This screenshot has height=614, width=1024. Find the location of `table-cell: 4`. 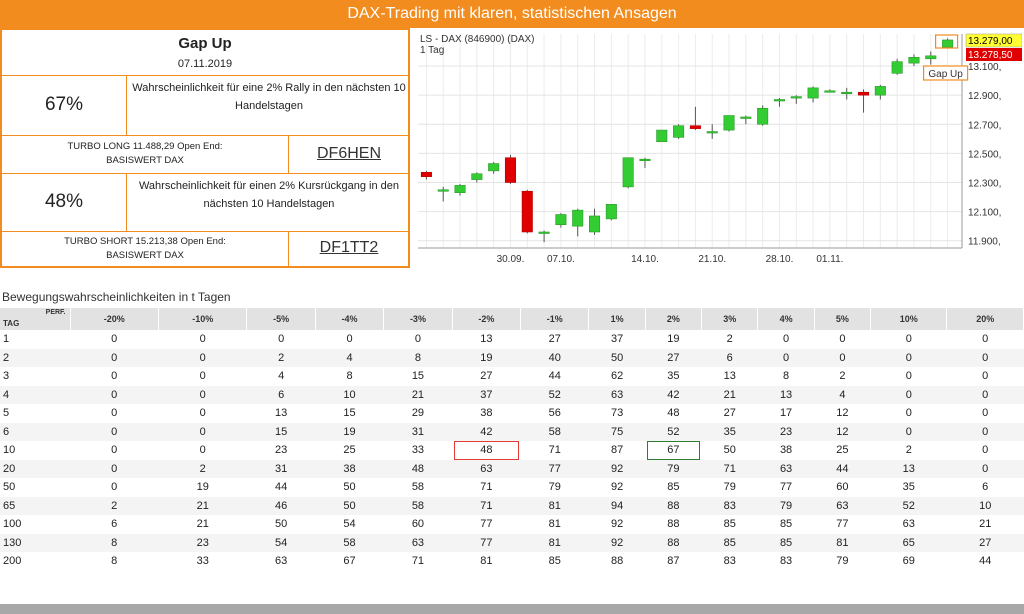

table-cell: 4 is located at coordinates (842, 394).